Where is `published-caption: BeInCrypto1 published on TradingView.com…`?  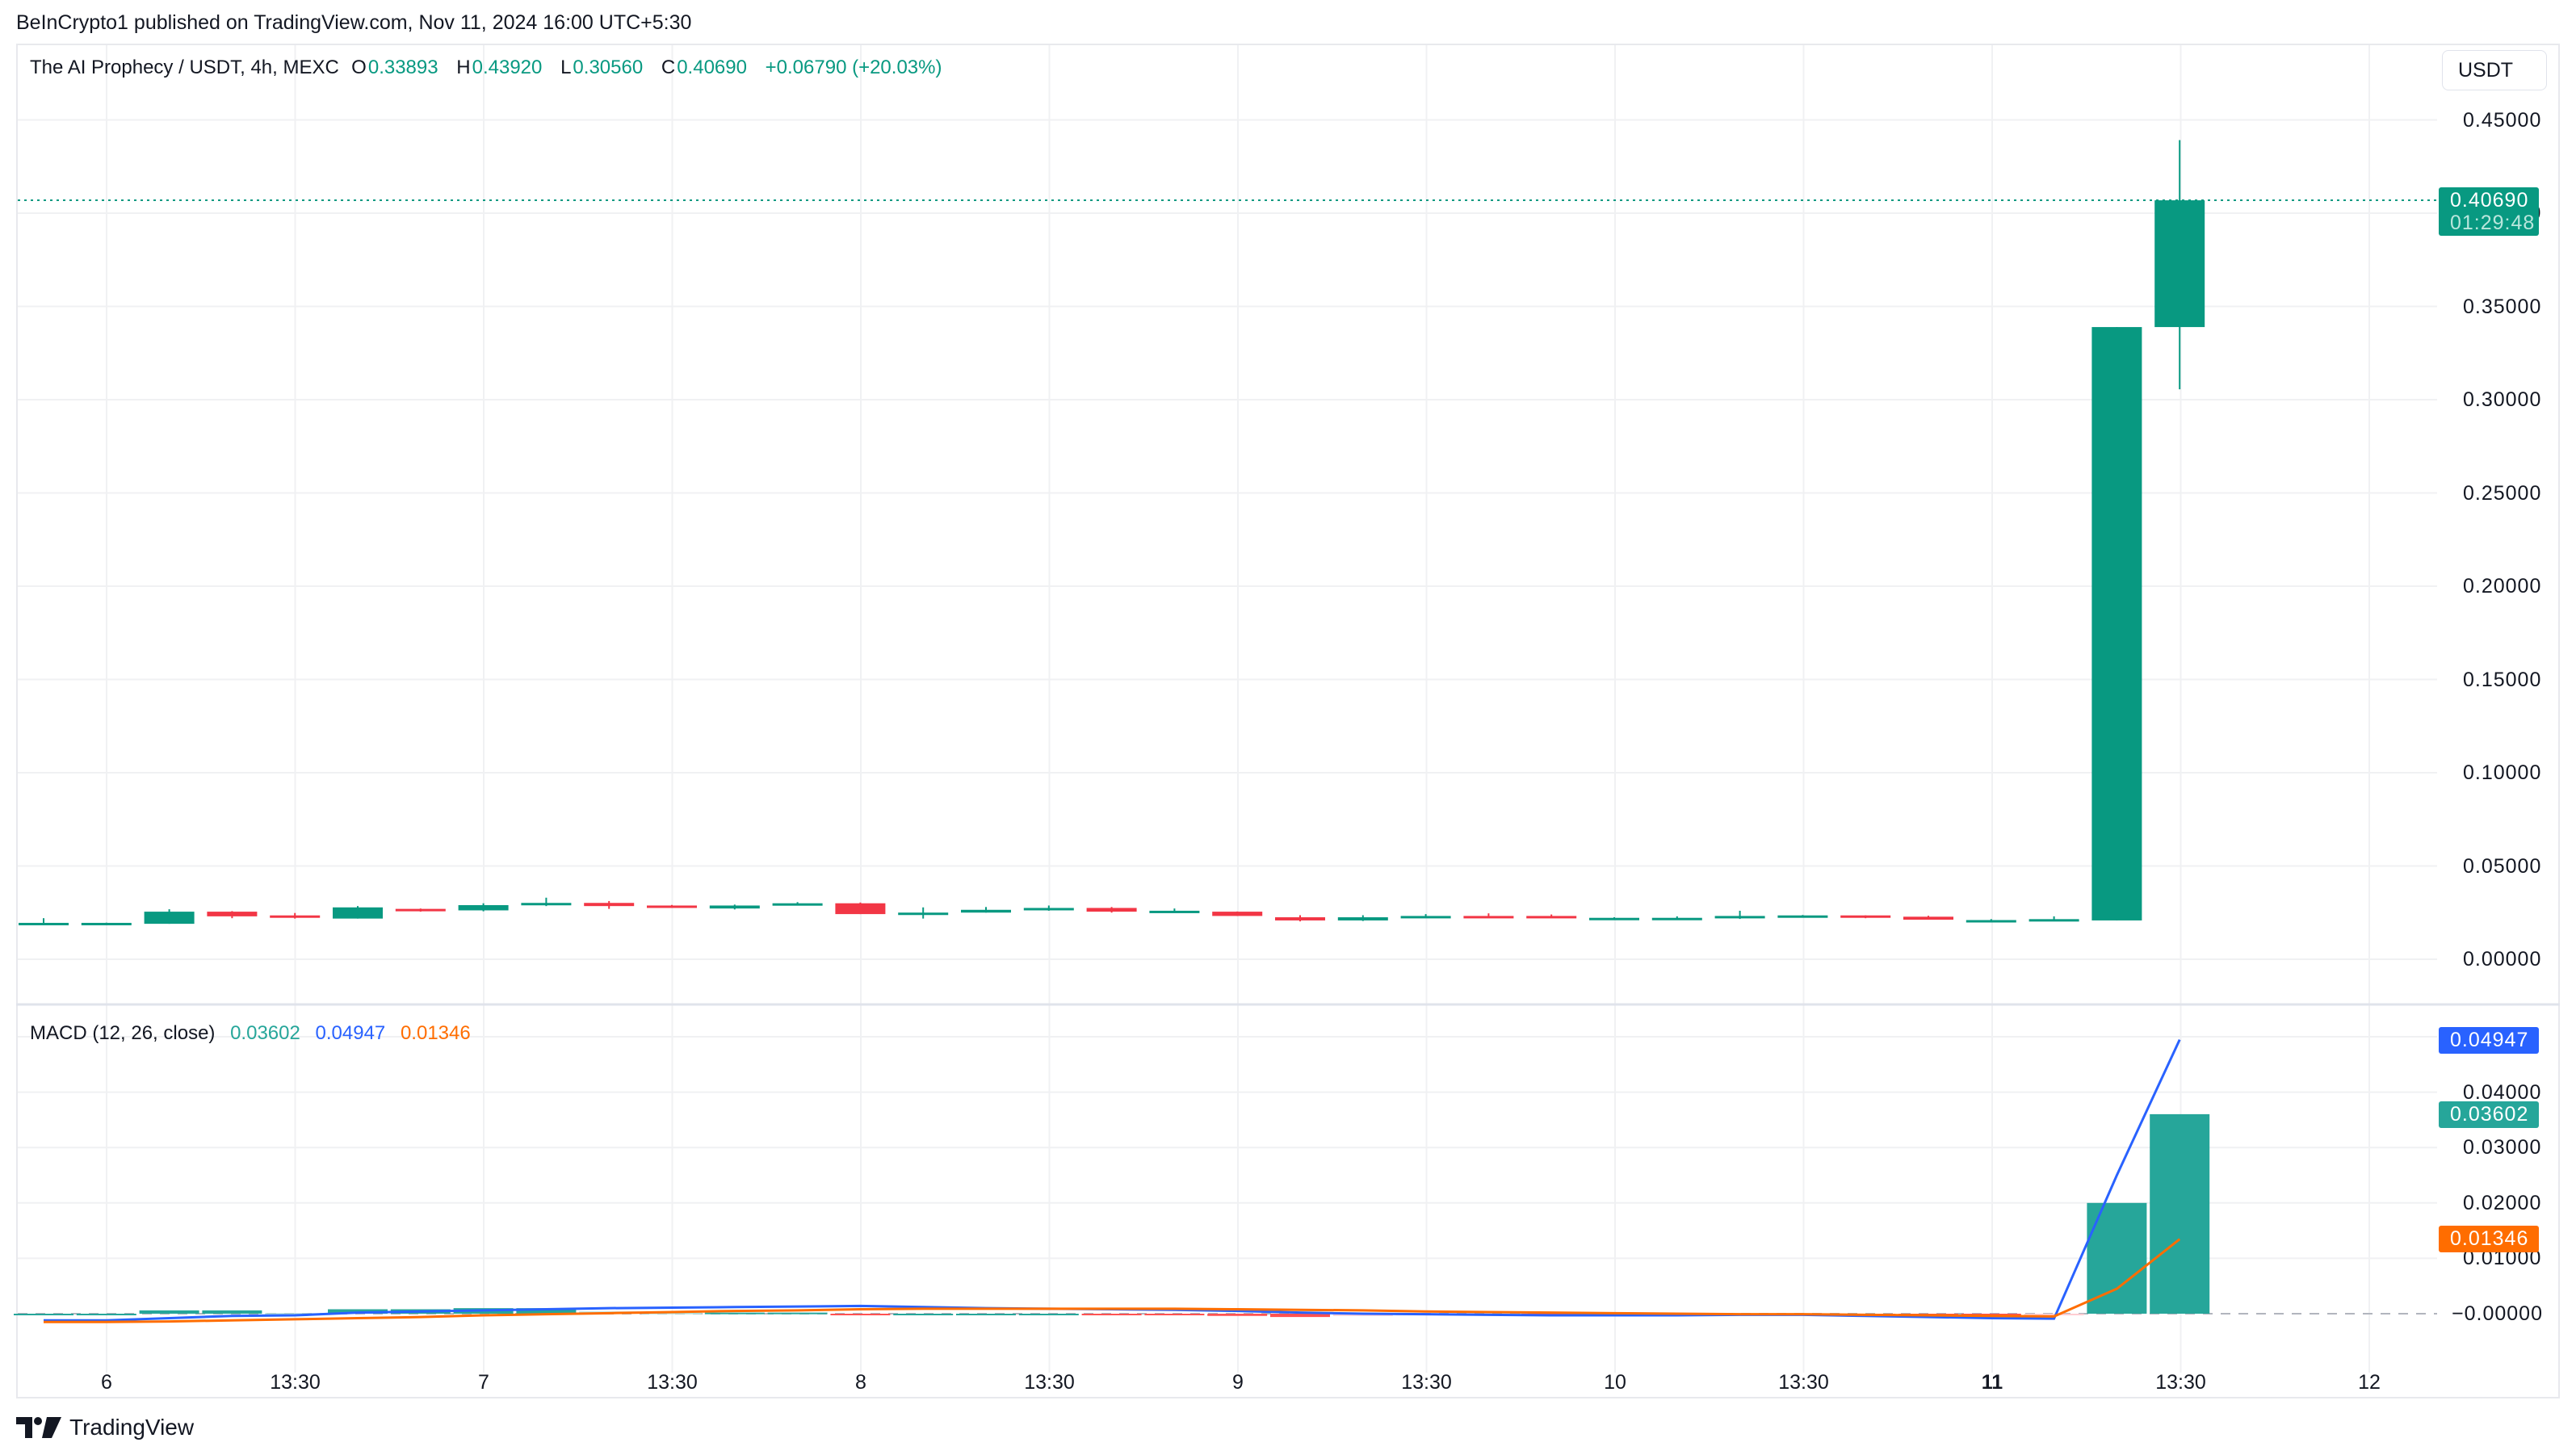
published-caption: BeInCrypto1 published on TradingView.com… is located at coordinates (354, 22).